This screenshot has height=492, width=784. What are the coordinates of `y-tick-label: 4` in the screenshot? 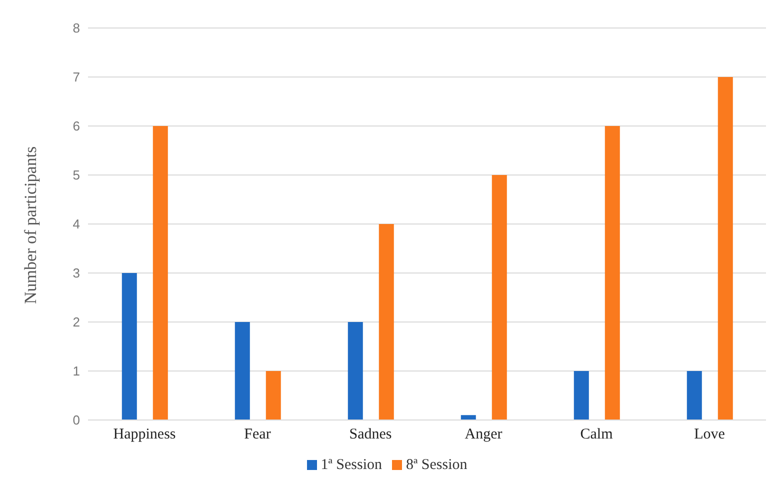 It's located at (76, 224).